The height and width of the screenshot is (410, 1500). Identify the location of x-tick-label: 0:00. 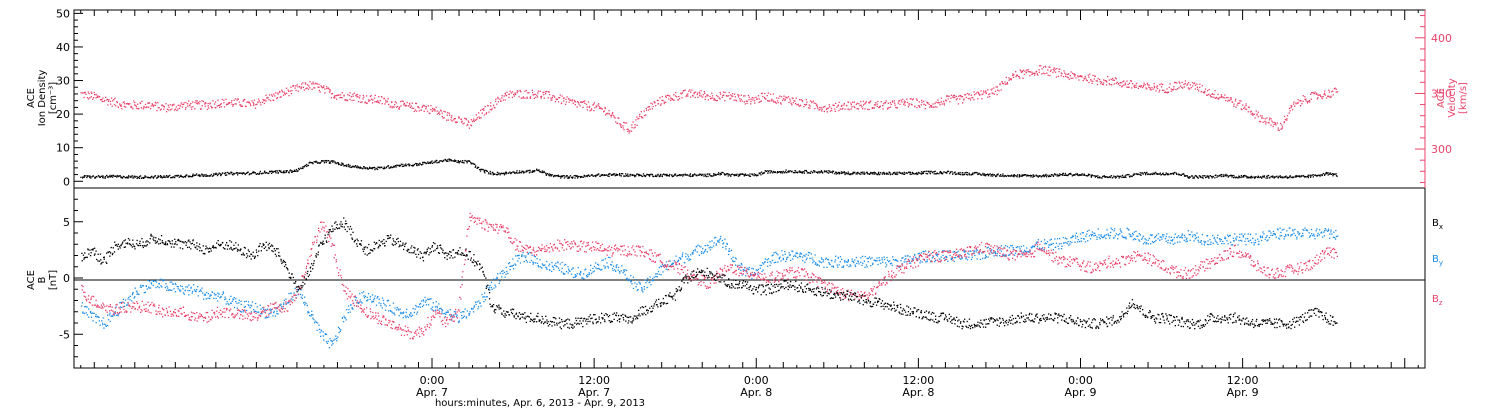
(1080, 380).